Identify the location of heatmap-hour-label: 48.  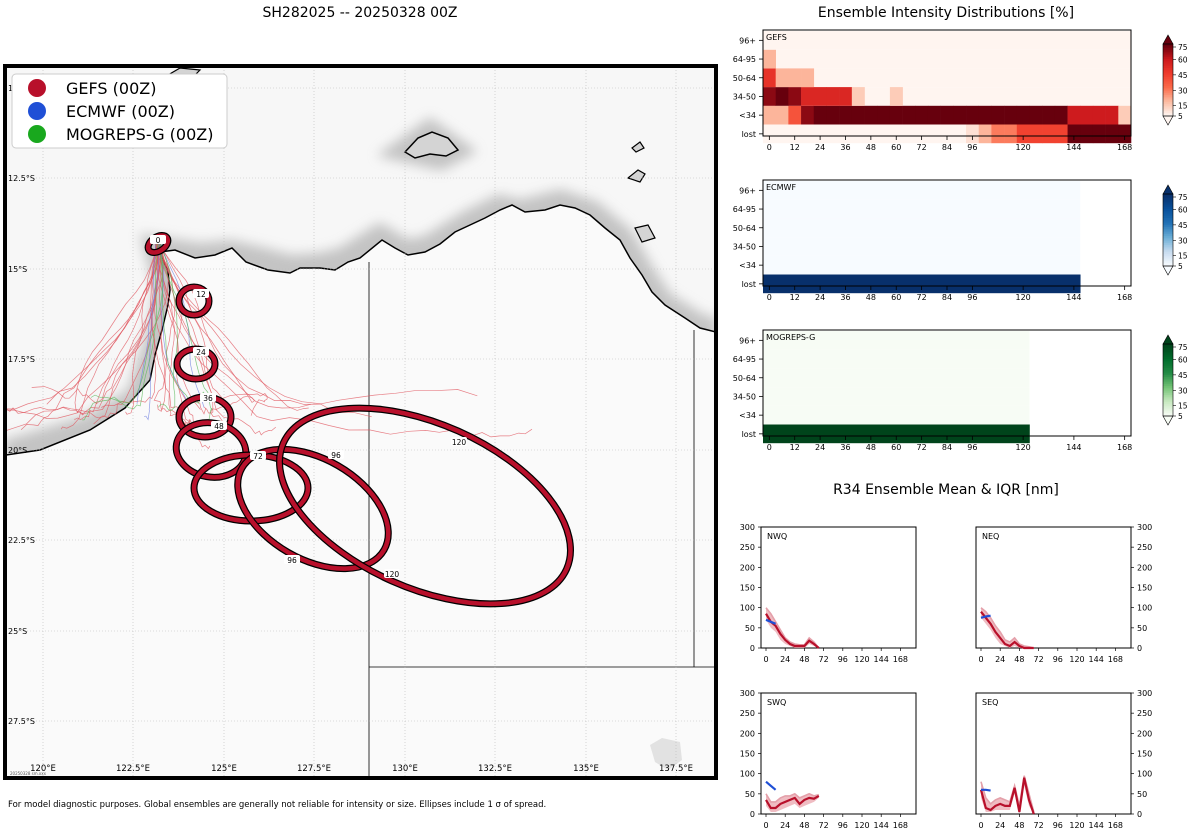
(871, 447).